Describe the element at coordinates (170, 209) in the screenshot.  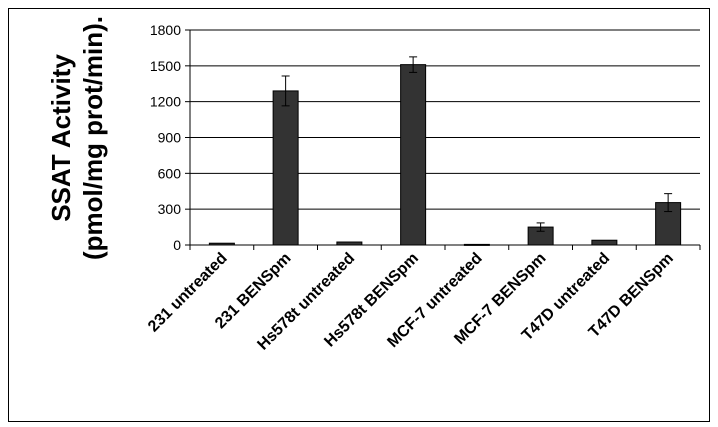
I see `y-tick-label: 300` at that location.